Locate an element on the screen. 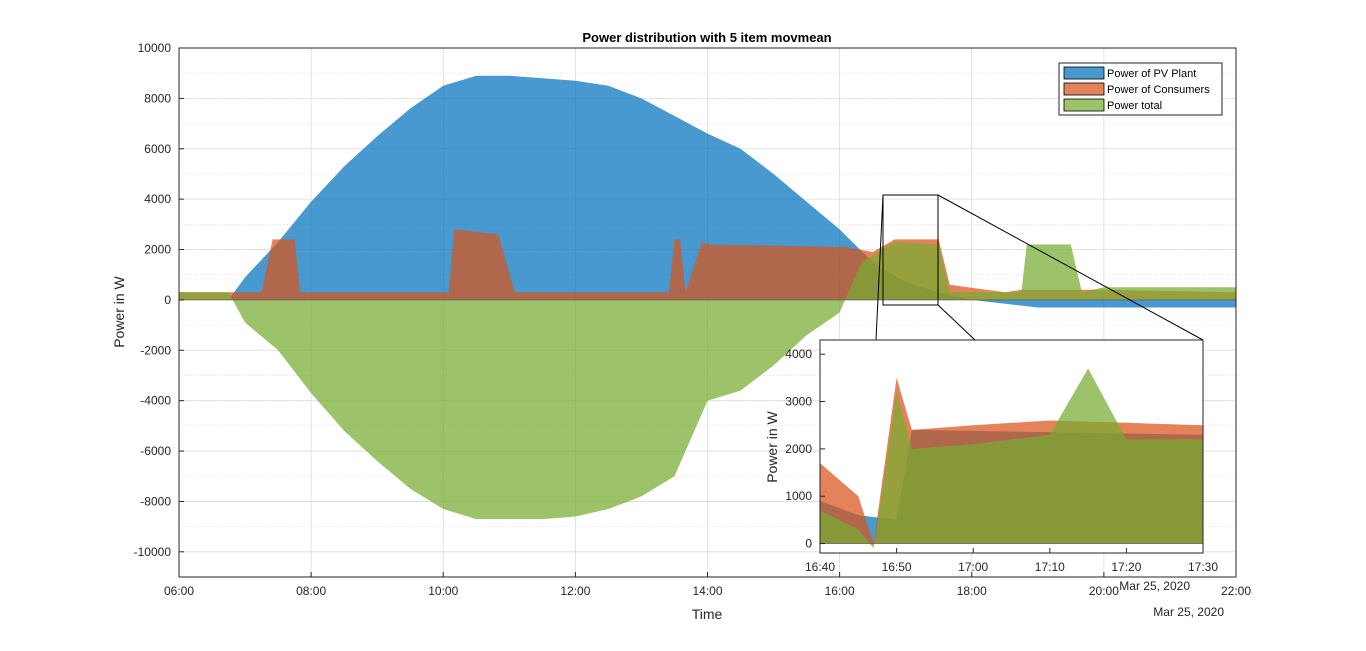 The height and width of the screenshot is (651, 1366). series-area-power-of-consumers is located at coordinates (707, 264).